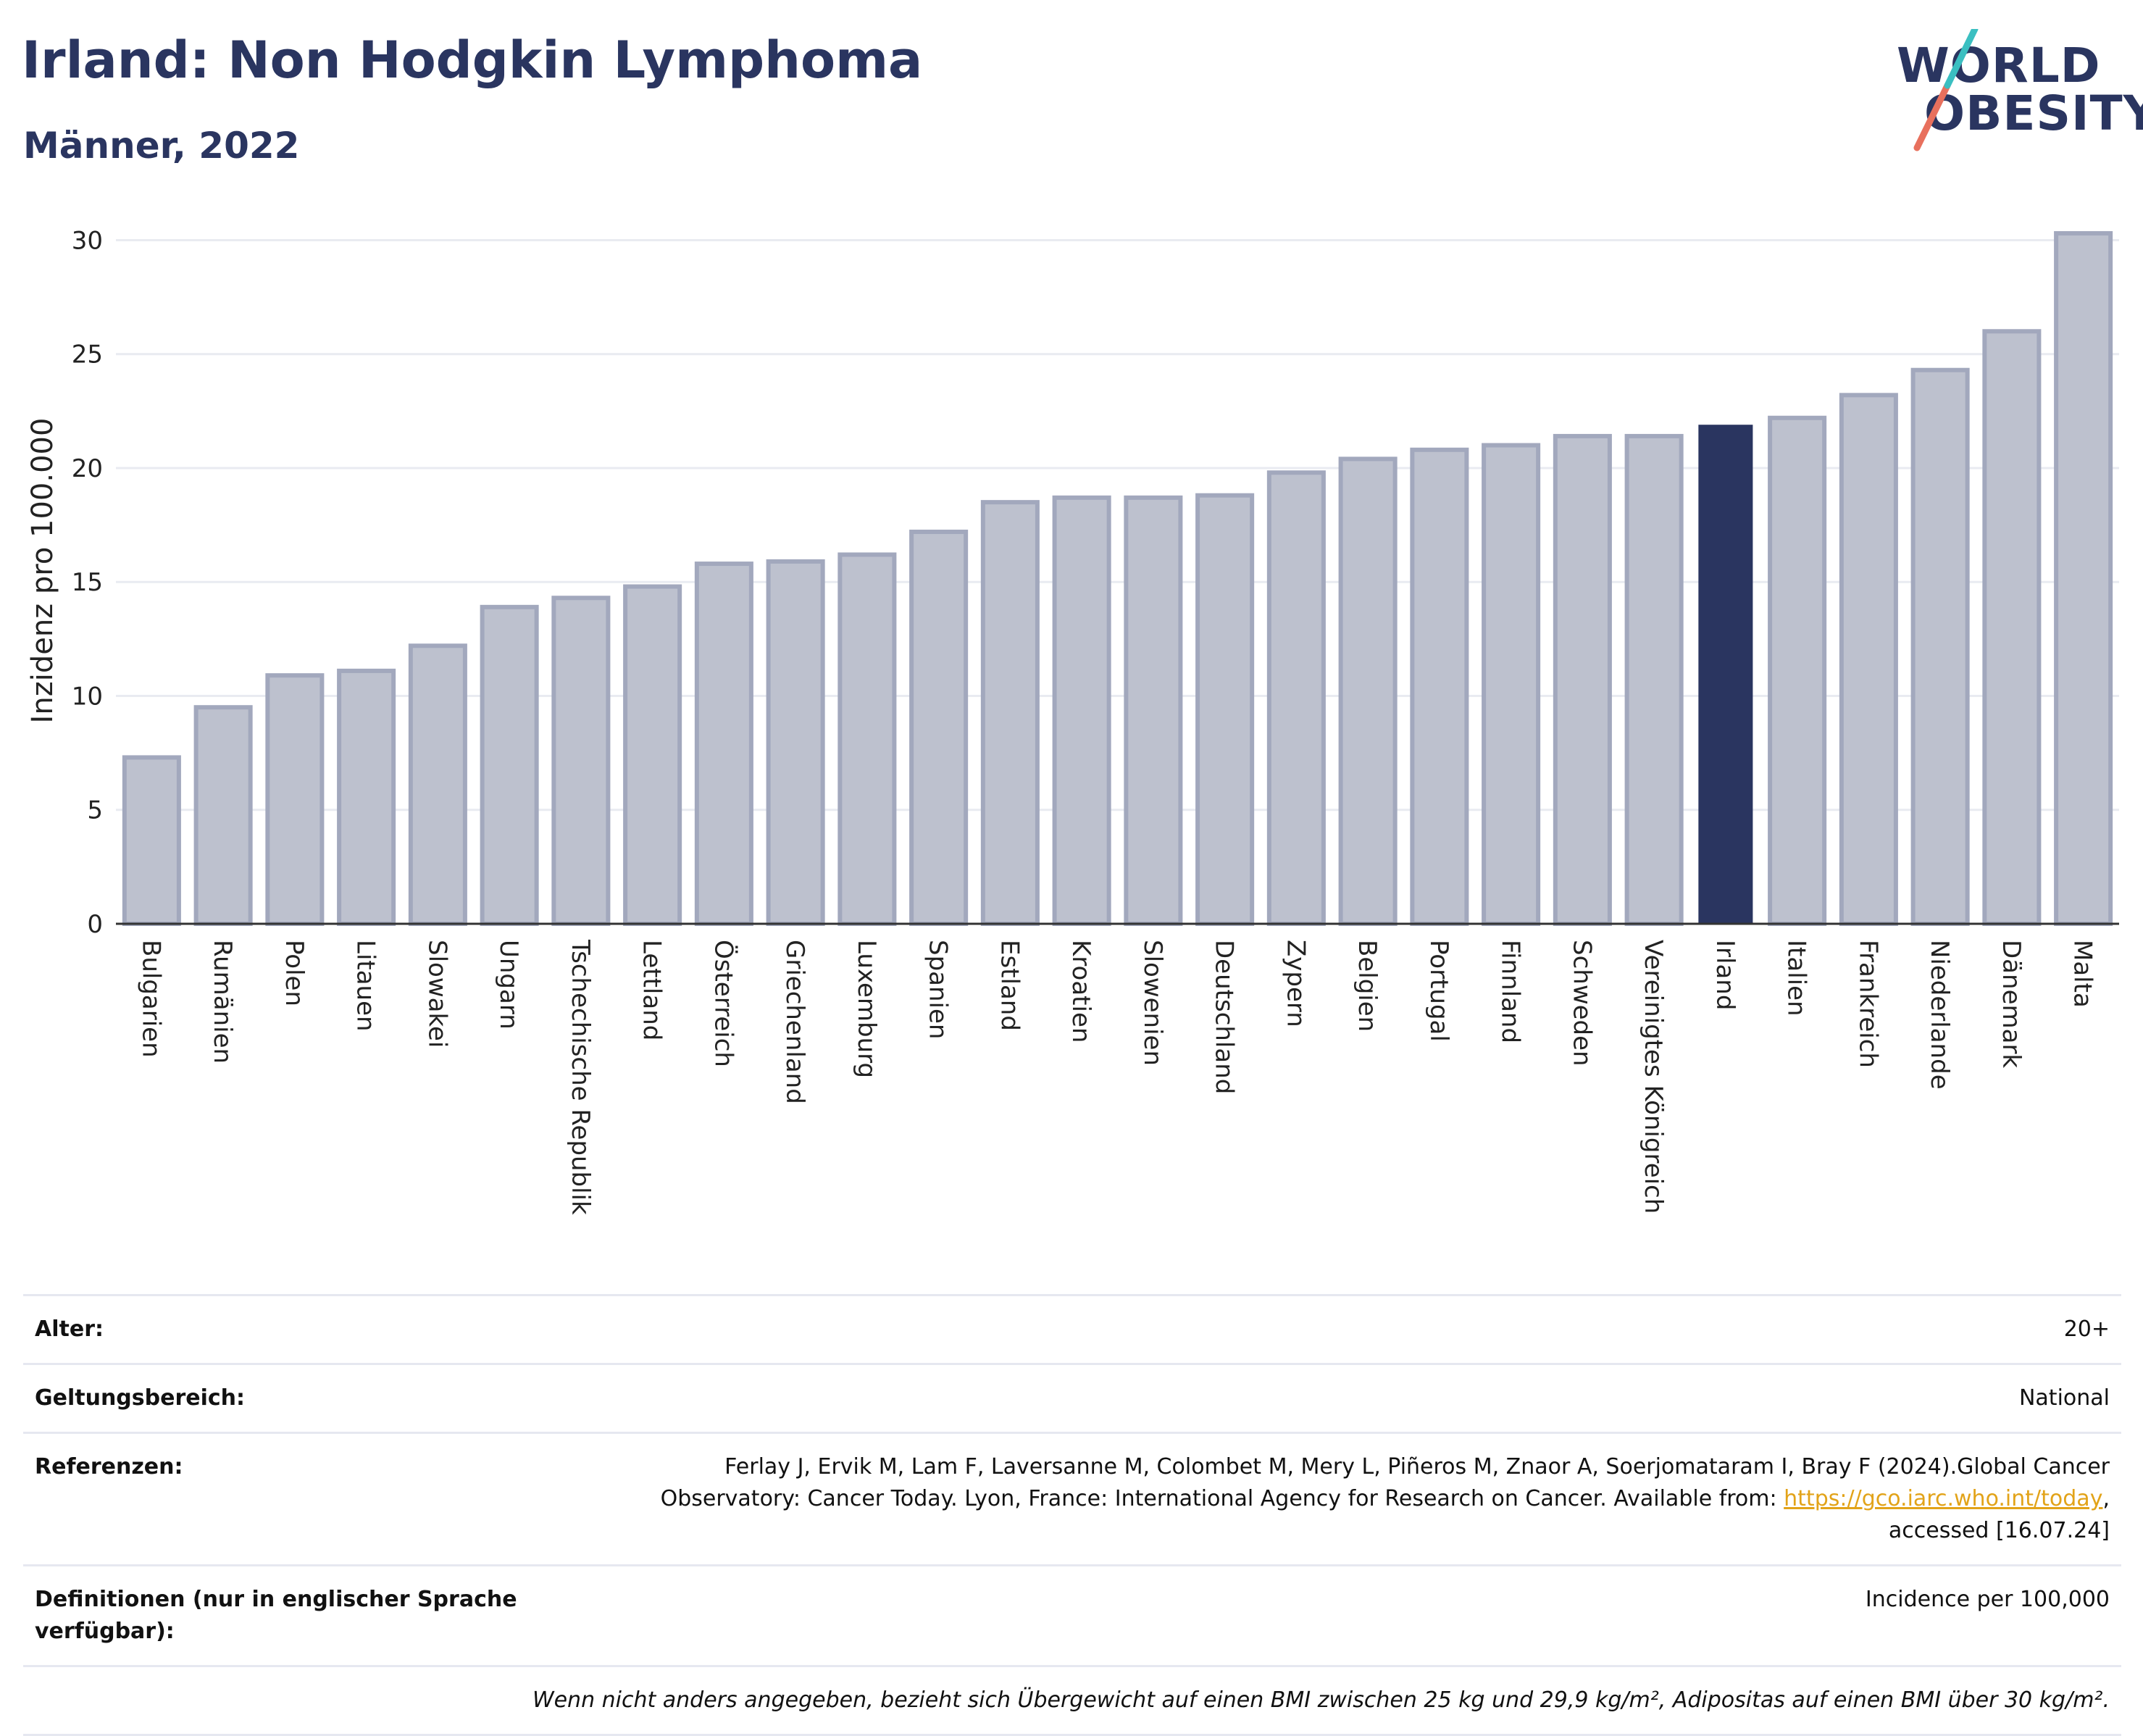 The height and width of the screenshot is (1736, 2143). Describe the element at coordinates (288, 1398) in the screenshot. I see `meta-label-scope: Geltungsbereich:` at that location.